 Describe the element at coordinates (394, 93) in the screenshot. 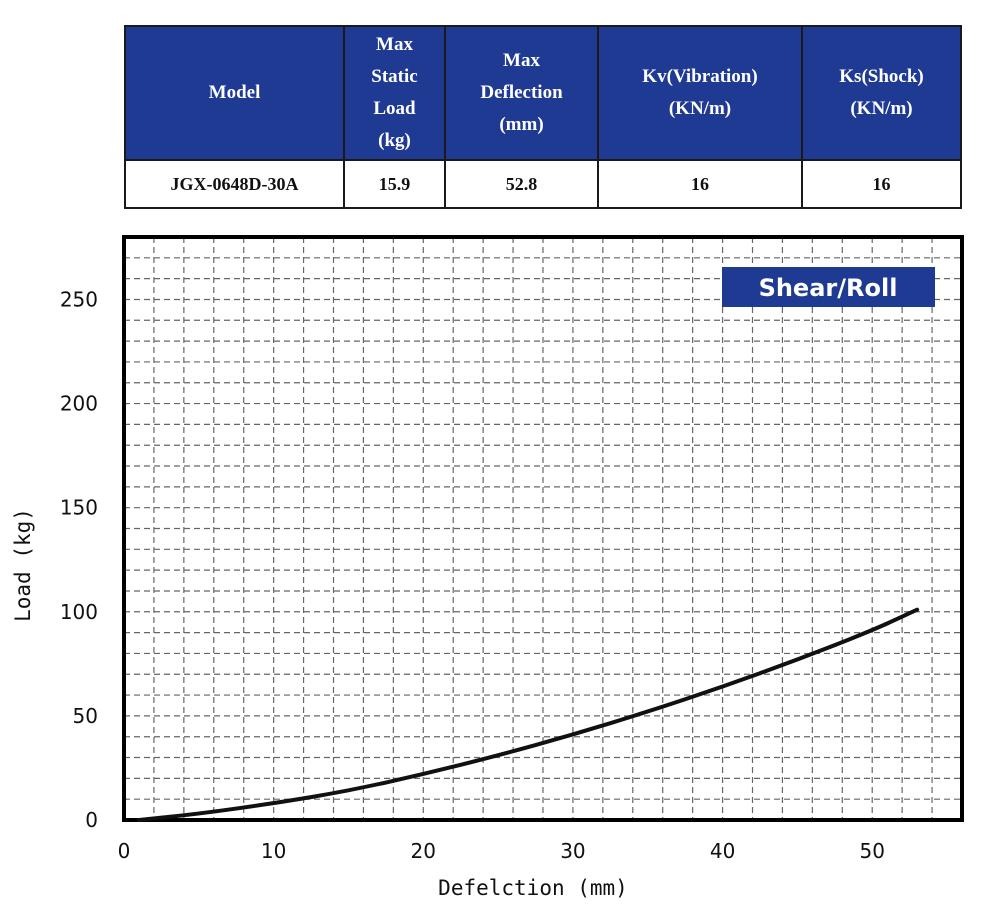

I see `header-max-static-load: Max Static Load (kg)` at that location.